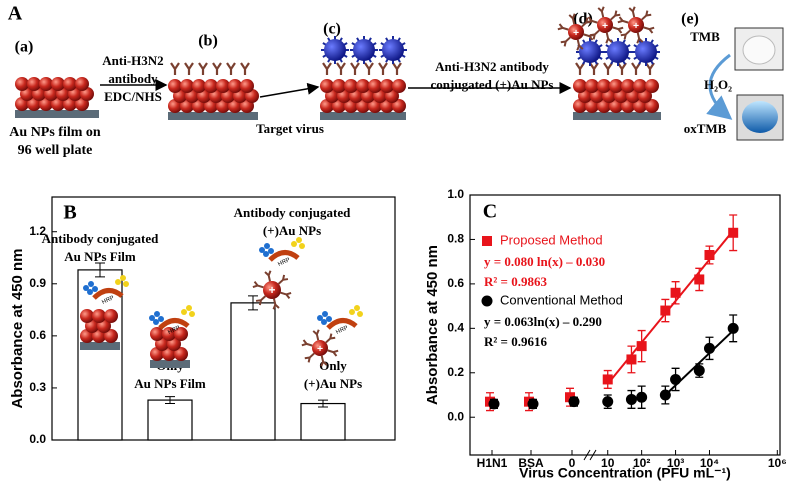  I want to click on plate-base, so click(363, 116).